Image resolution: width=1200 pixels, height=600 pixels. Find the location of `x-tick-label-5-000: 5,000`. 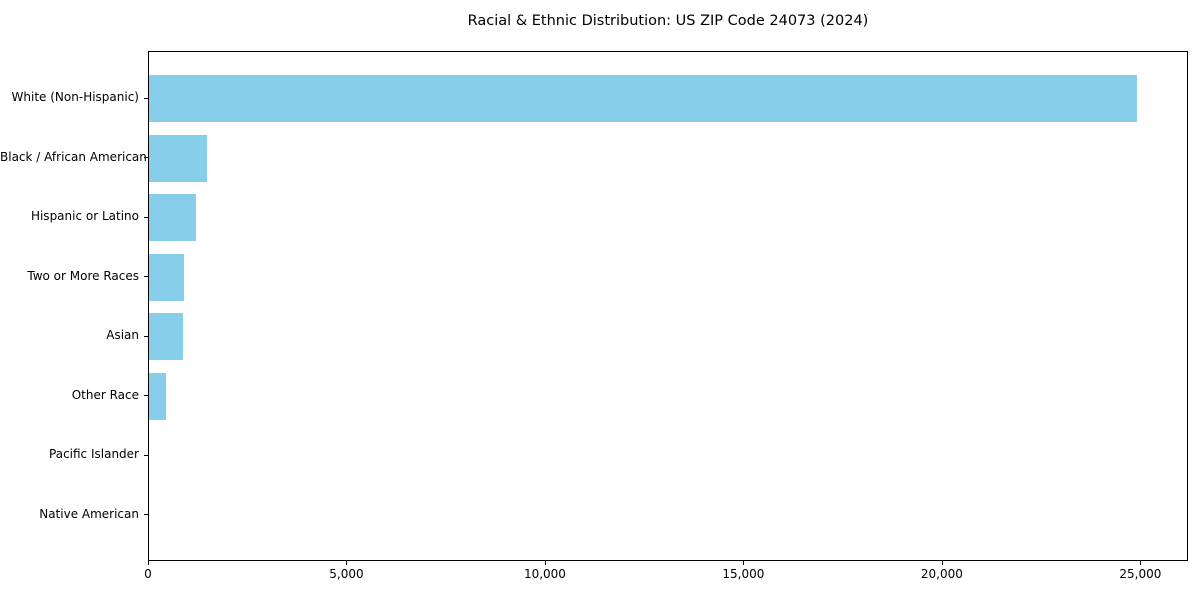

x-tick-label-5-000: 5,000 is located at coordinates (346, 574).